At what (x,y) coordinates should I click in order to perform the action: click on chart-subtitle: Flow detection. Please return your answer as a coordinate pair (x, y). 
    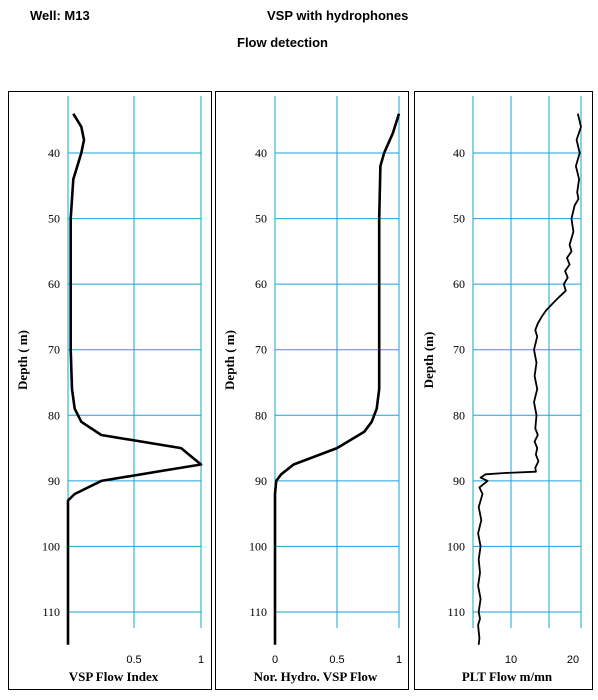
    Looking at the image, I should click on (282, 42).